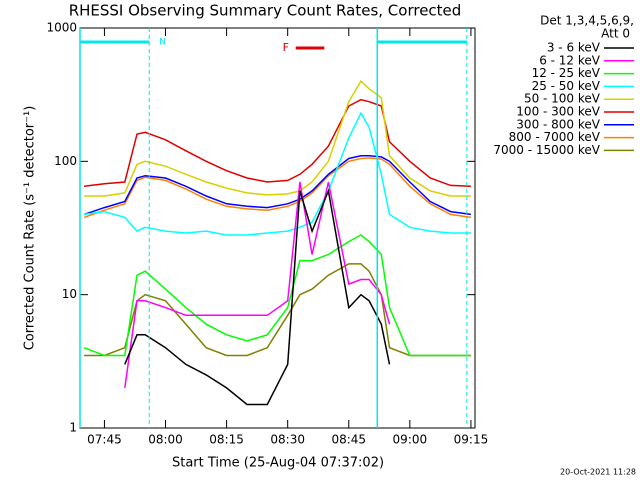  I want to click on legend-label: 7000 - 15000 keV, so click(546, 150).